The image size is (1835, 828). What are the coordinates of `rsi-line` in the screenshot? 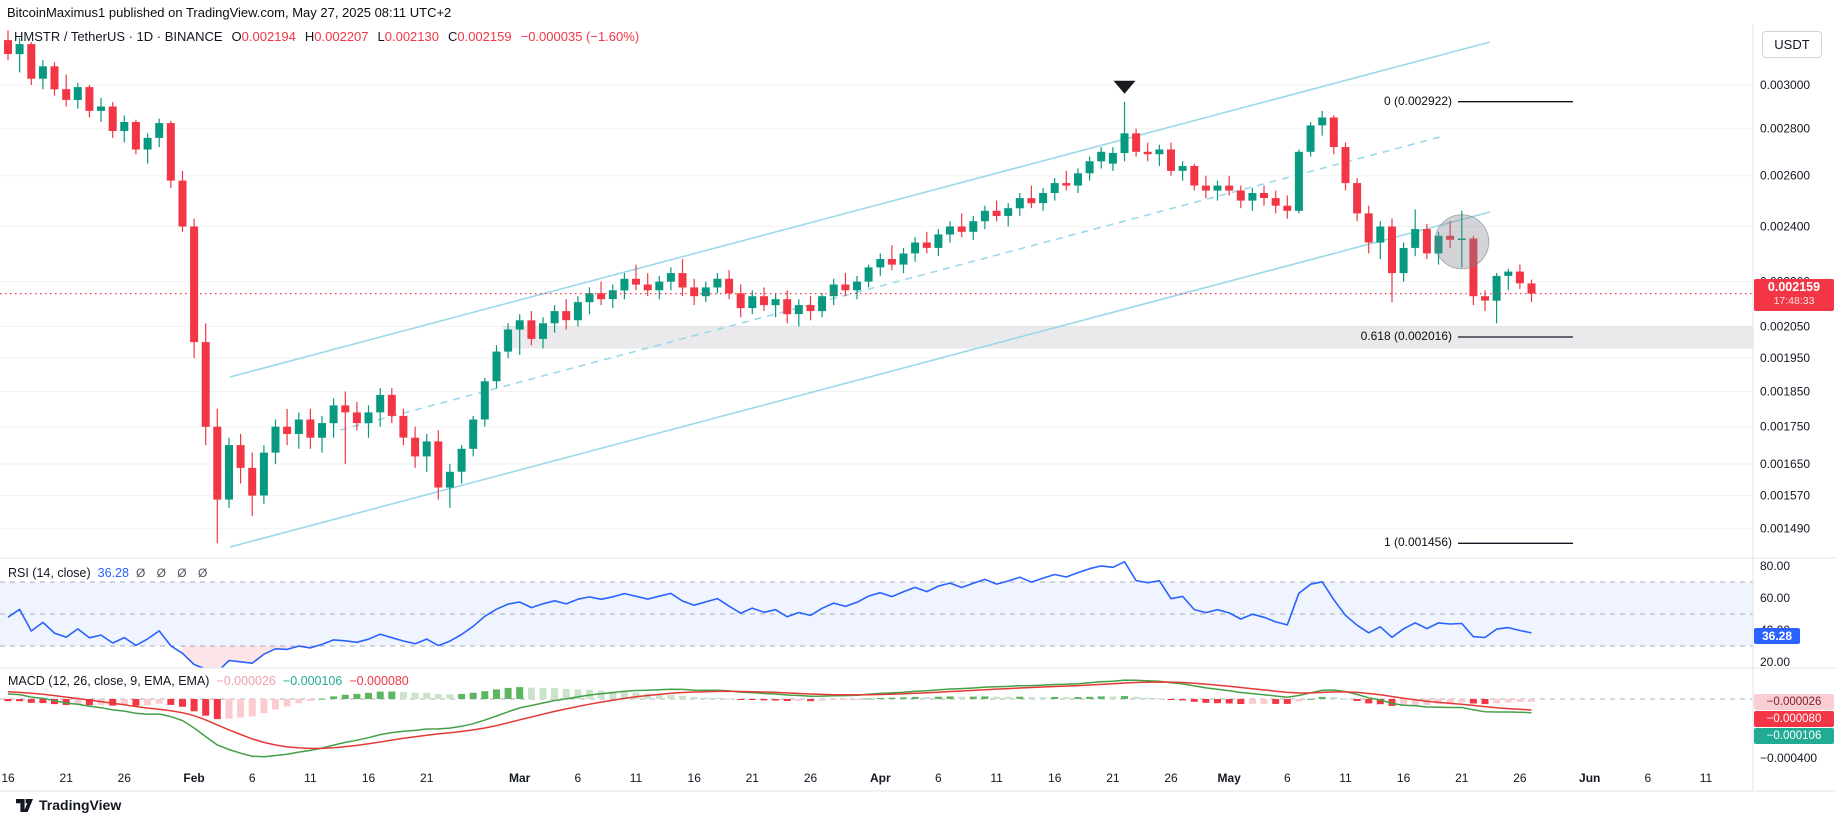 It's located at (769, 614).